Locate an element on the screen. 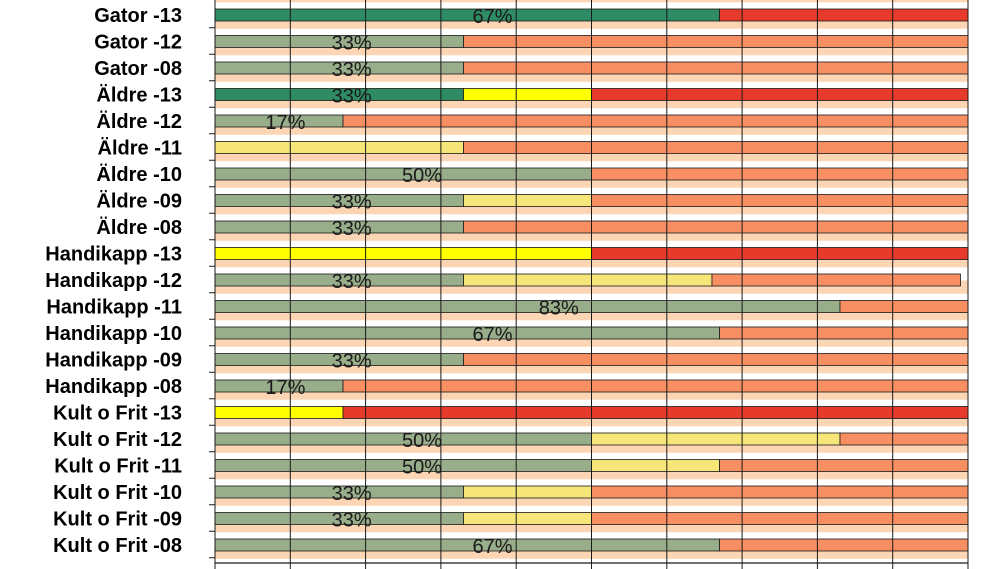 Image resolution: width=989 pixels, height=569 pixels. category-label: Äldre -12 is located at coordinates (139, 121).